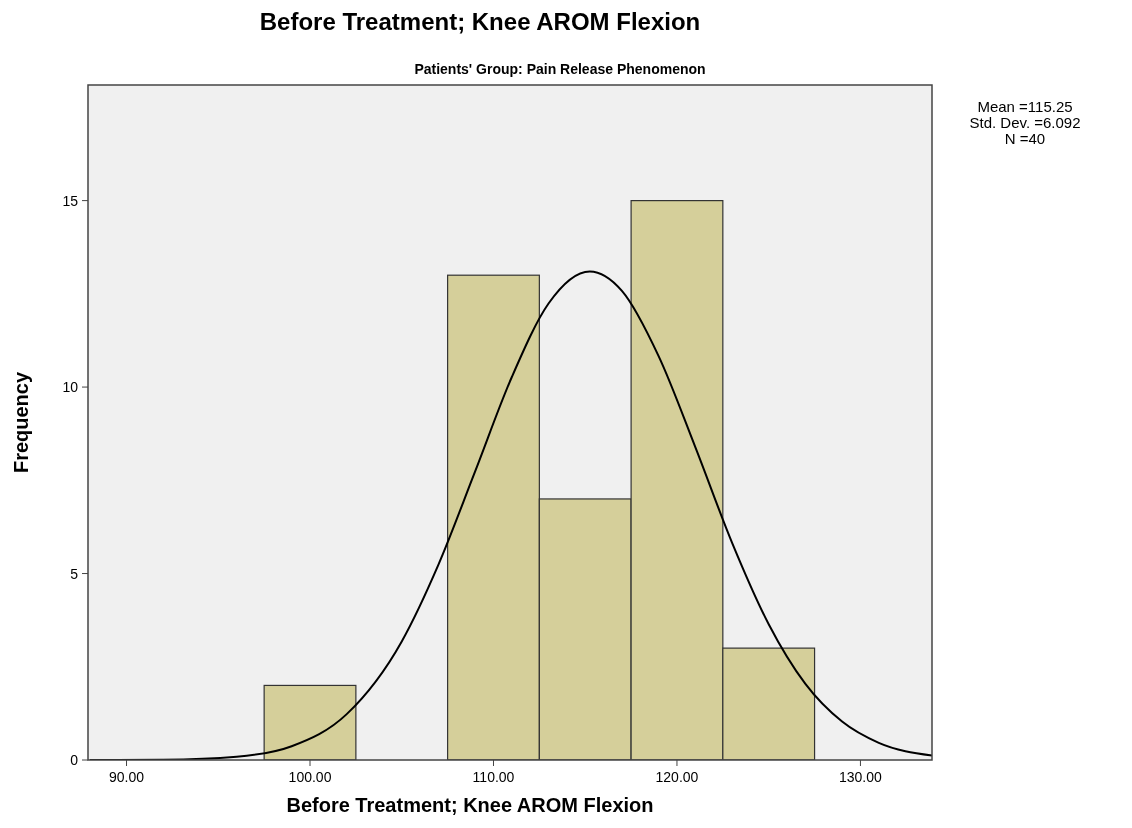 The width and height of the screenshot is (1132, 828). Describe the element at coordinates (74, 573) in the screenshot. I see `y-tick-label: 5` at that location.